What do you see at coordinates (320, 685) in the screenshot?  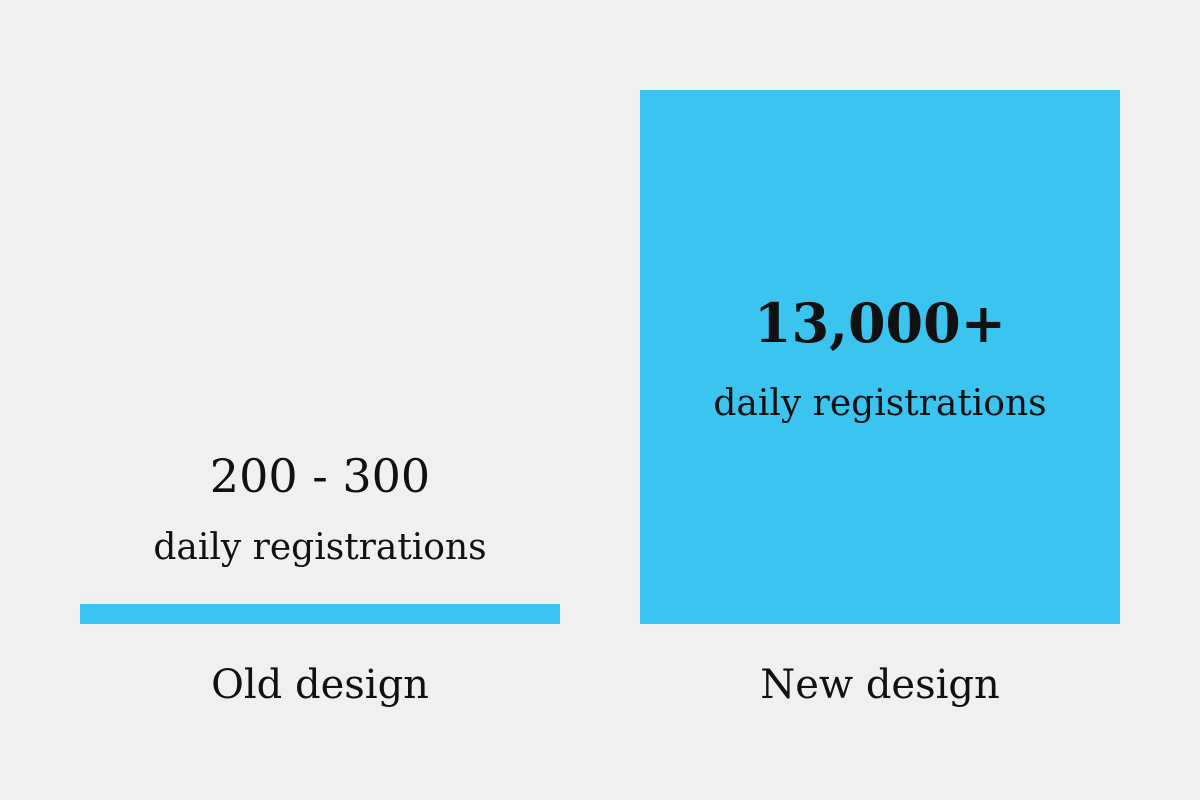 I see `category-label-old-design: Old design` at bounding box center [320, 685].